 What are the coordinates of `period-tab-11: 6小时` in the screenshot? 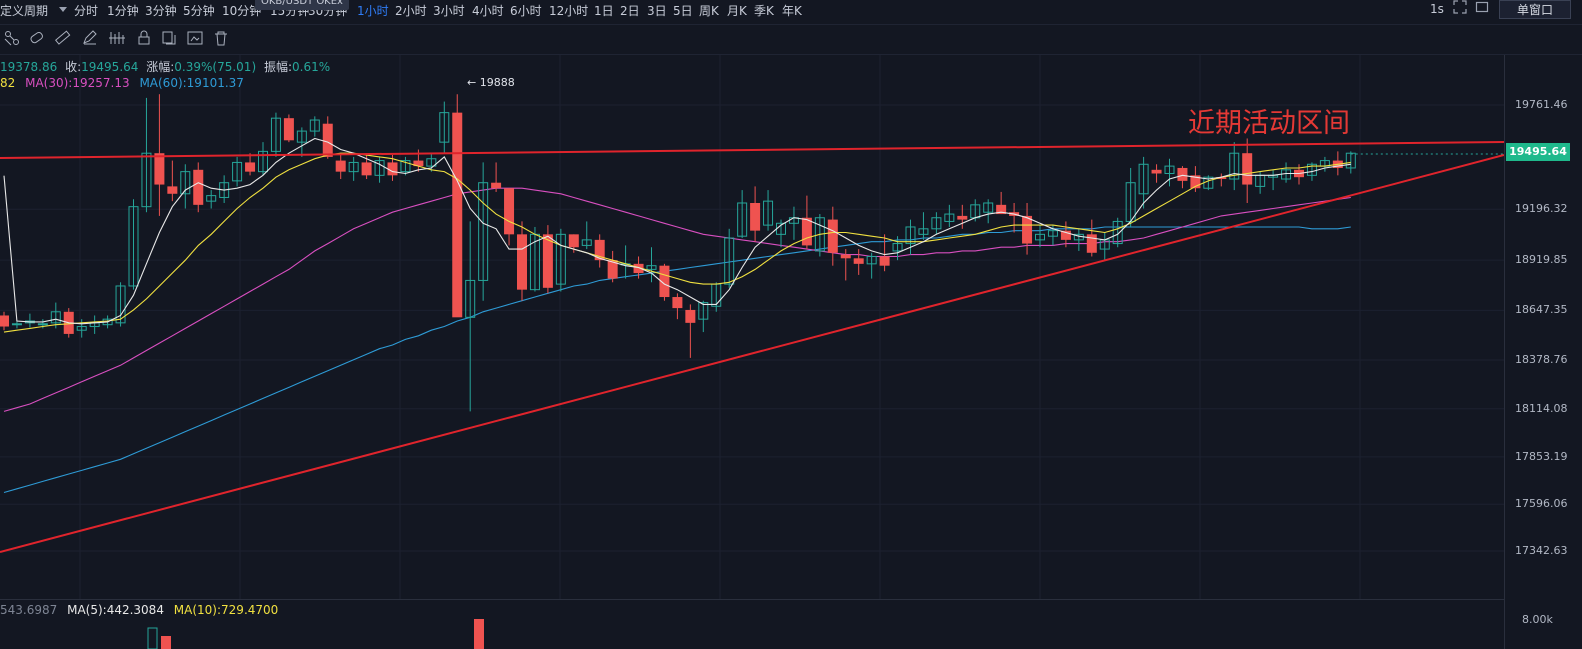 It's located at (526, 11).